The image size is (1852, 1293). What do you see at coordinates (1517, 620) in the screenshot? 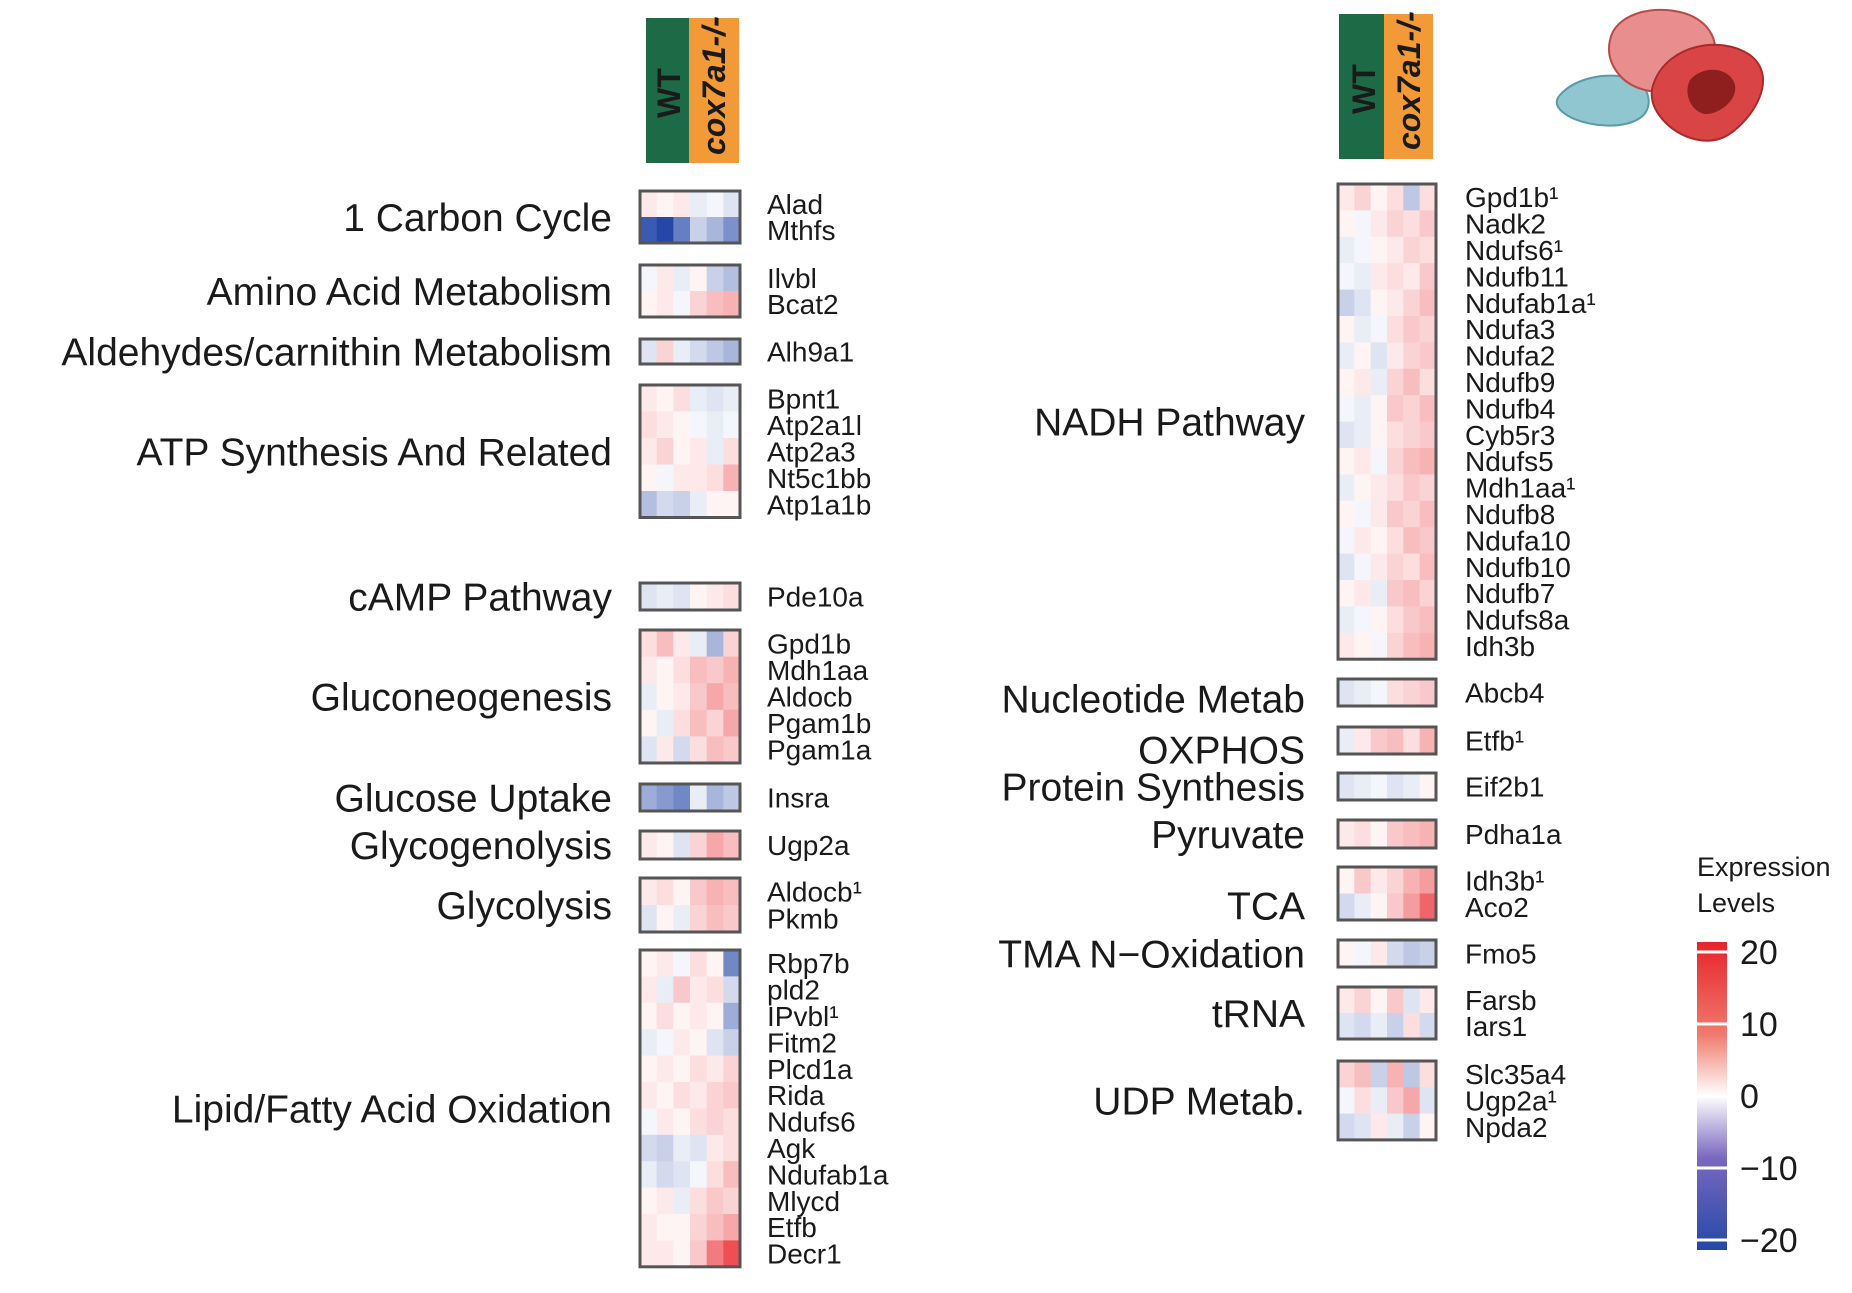
I see `gene-label: Ndufs8a` at bounding box center [1517, 620].